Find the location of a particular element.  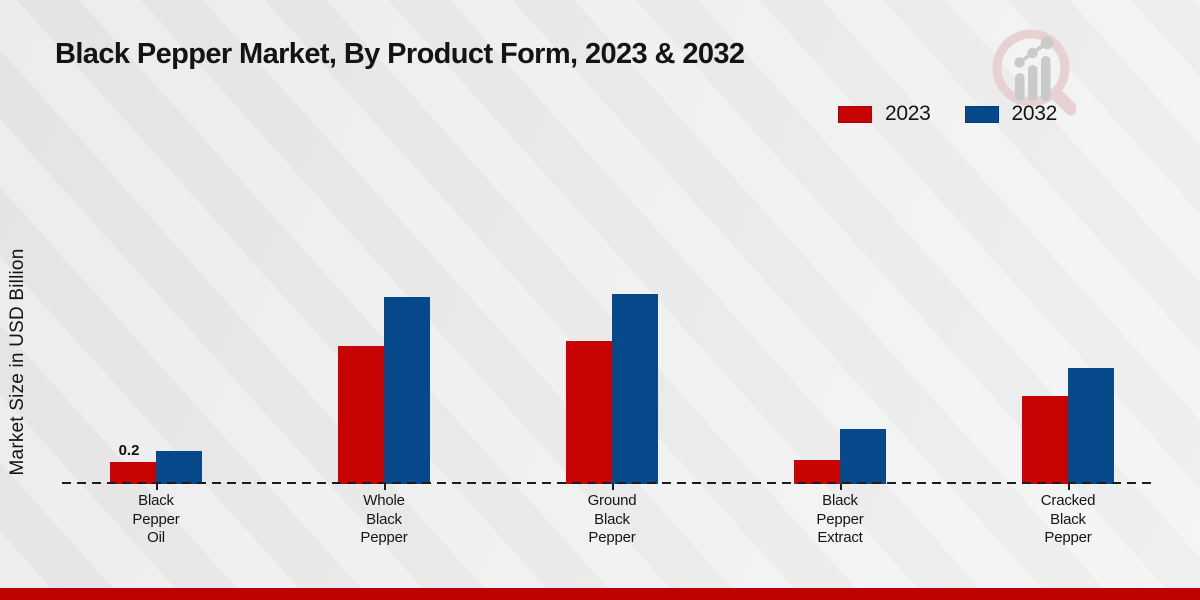

category-label-black-pepper-extract: Black Pepper Extract is located at coordinates (840, 519).